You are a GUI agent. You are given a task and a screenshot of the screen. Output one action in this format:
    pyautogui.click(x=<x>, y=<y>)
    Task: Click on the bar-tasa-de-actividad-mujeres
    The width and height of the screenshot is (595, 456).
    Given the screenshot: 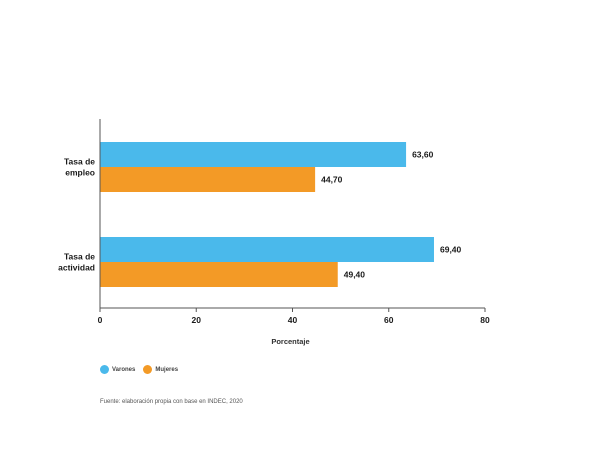 What is the action you would take?
    pyautogui.click(x=219, y=274)
    